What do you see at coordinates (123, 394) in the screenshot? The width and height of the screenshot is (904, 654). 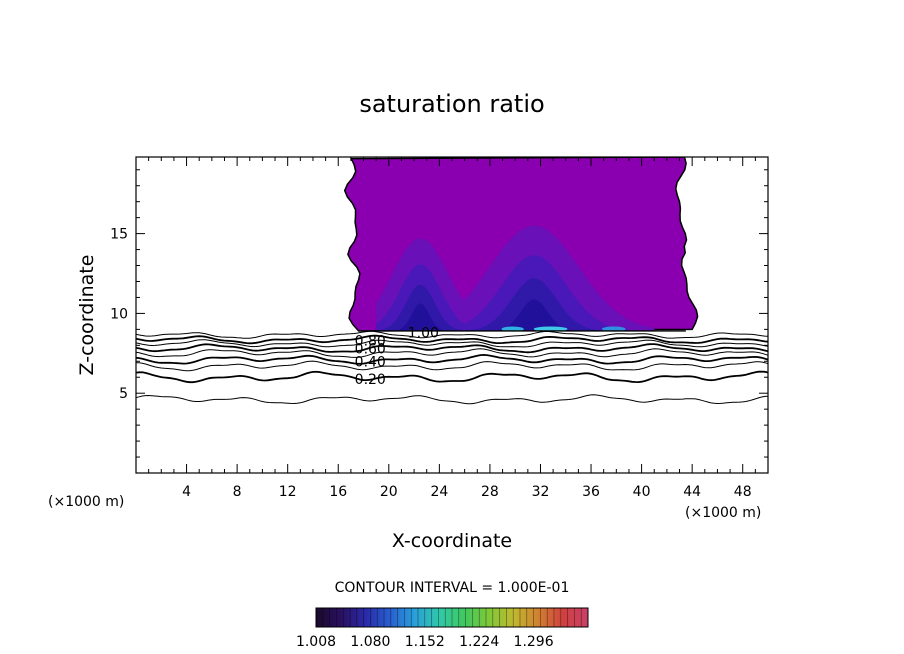 I see `y-tick-label: 5` at bounding box center [123, 394].